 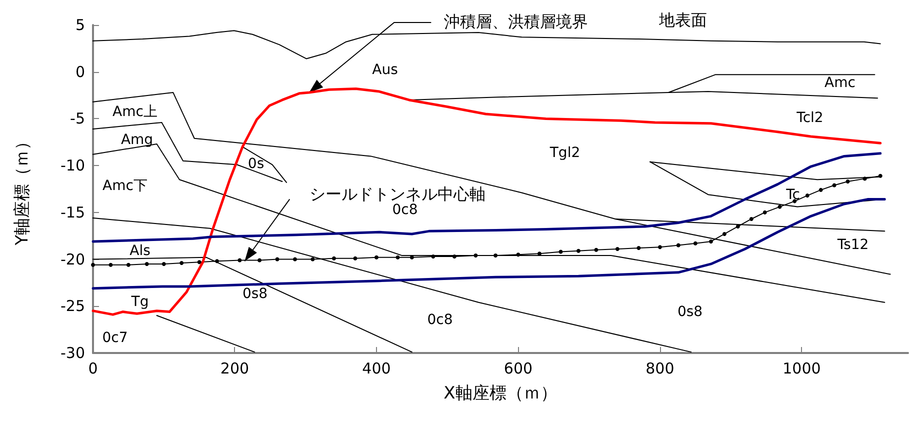 What do you see at coordinates (518, 369) in the screenshot?
I see `x-tick-label: 600` at bounding box center [518, 369].